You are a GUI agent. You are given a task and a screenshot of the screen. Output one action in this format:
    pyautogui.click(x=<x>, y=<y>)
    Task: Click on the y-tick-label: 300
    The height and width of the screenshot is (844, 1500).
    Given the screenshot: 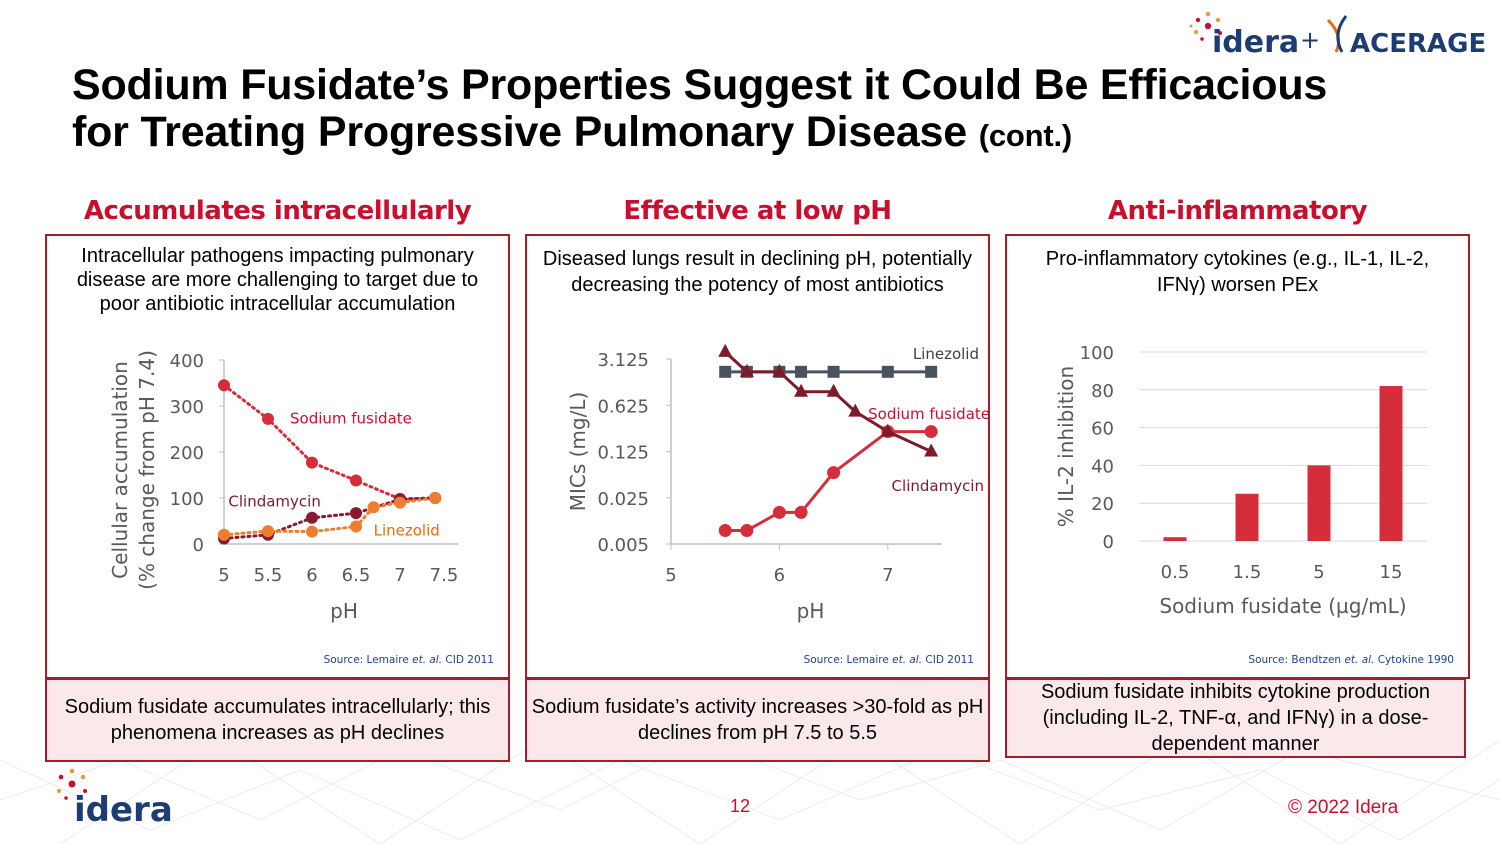 What is the action you would take?
    pyautogui.click(x=187, y=407)
    